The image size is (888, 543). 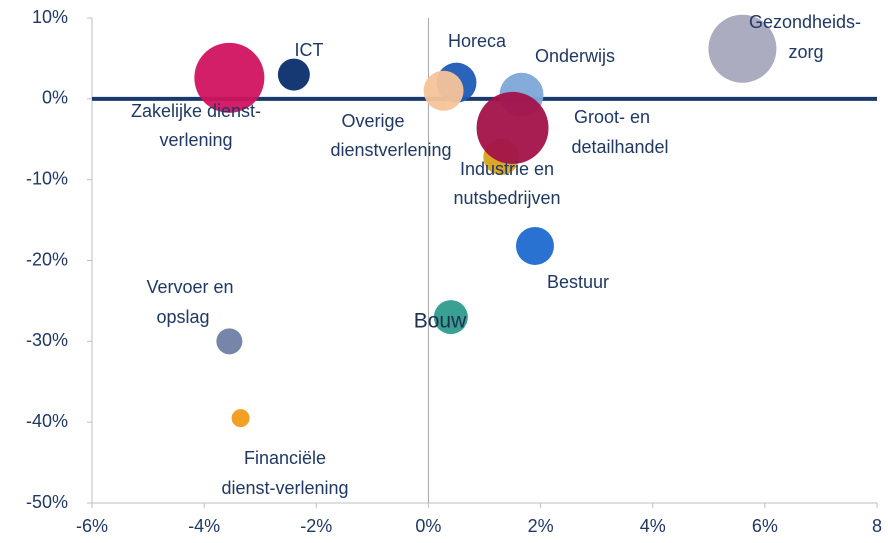 What do you see at coordinates (284, 488) in the screenshot?
I see `bubble-label: dienst-verlening` at bounding box center [284, 488].